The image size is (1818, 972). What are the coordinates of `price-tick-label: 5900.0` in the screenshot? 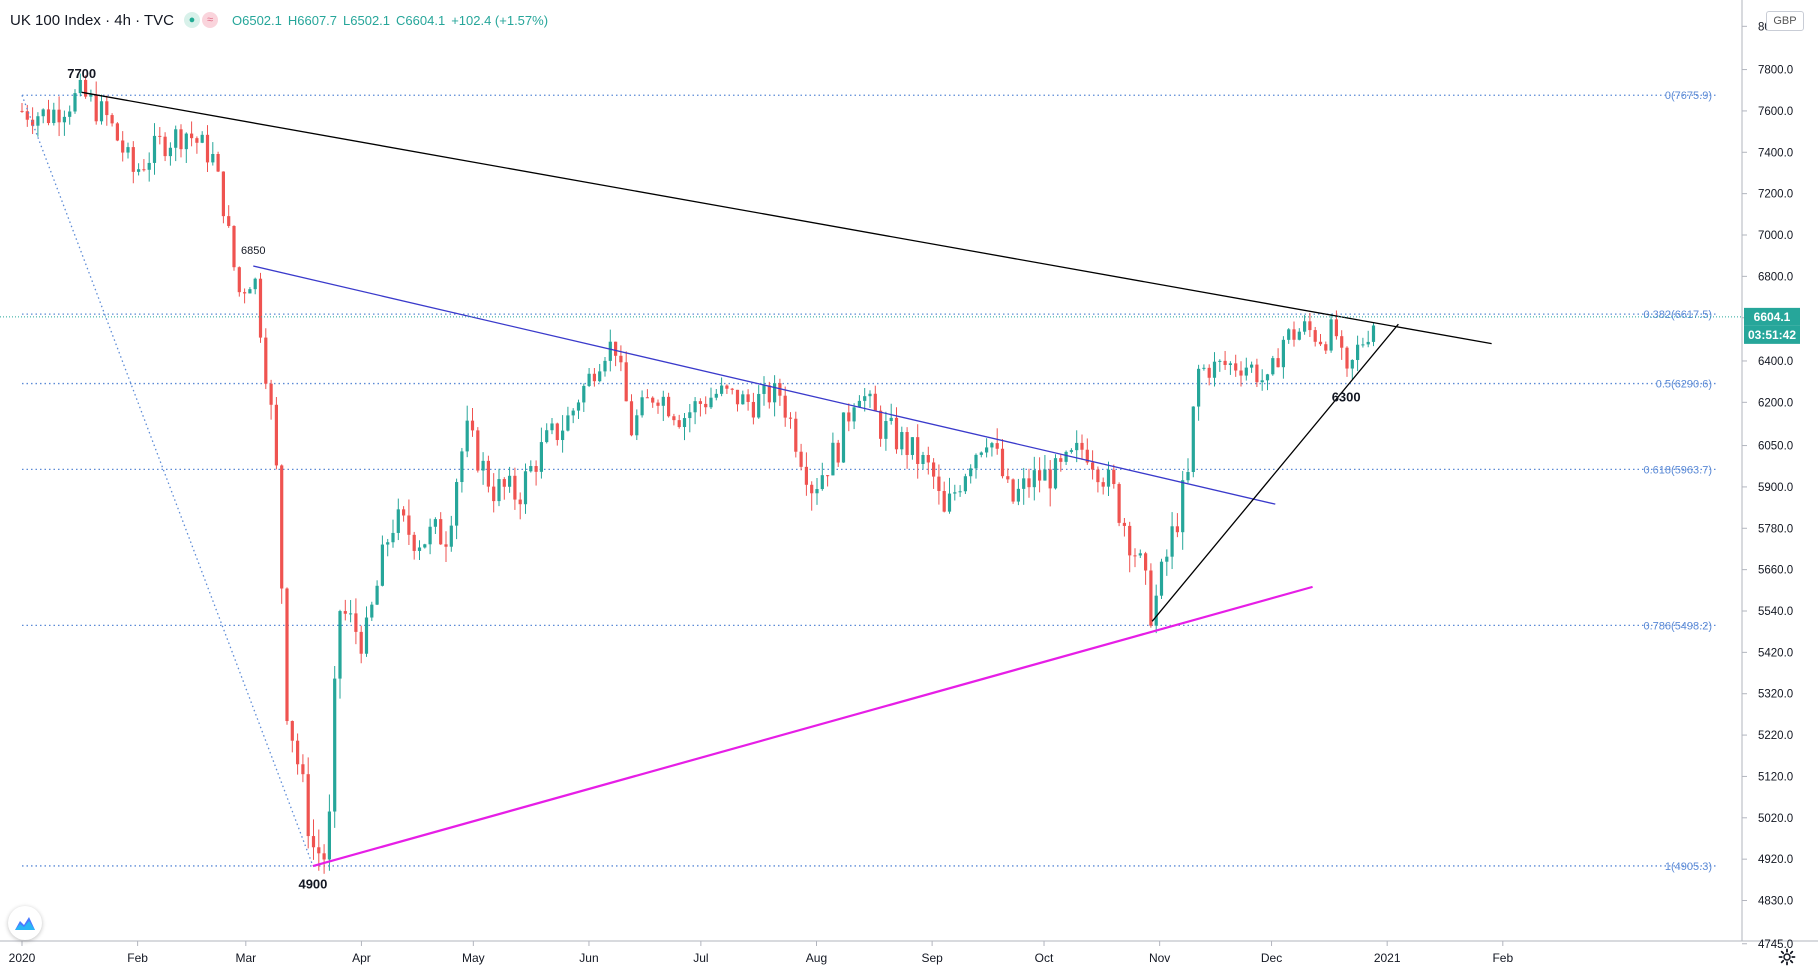 It's located at (1775, 488).